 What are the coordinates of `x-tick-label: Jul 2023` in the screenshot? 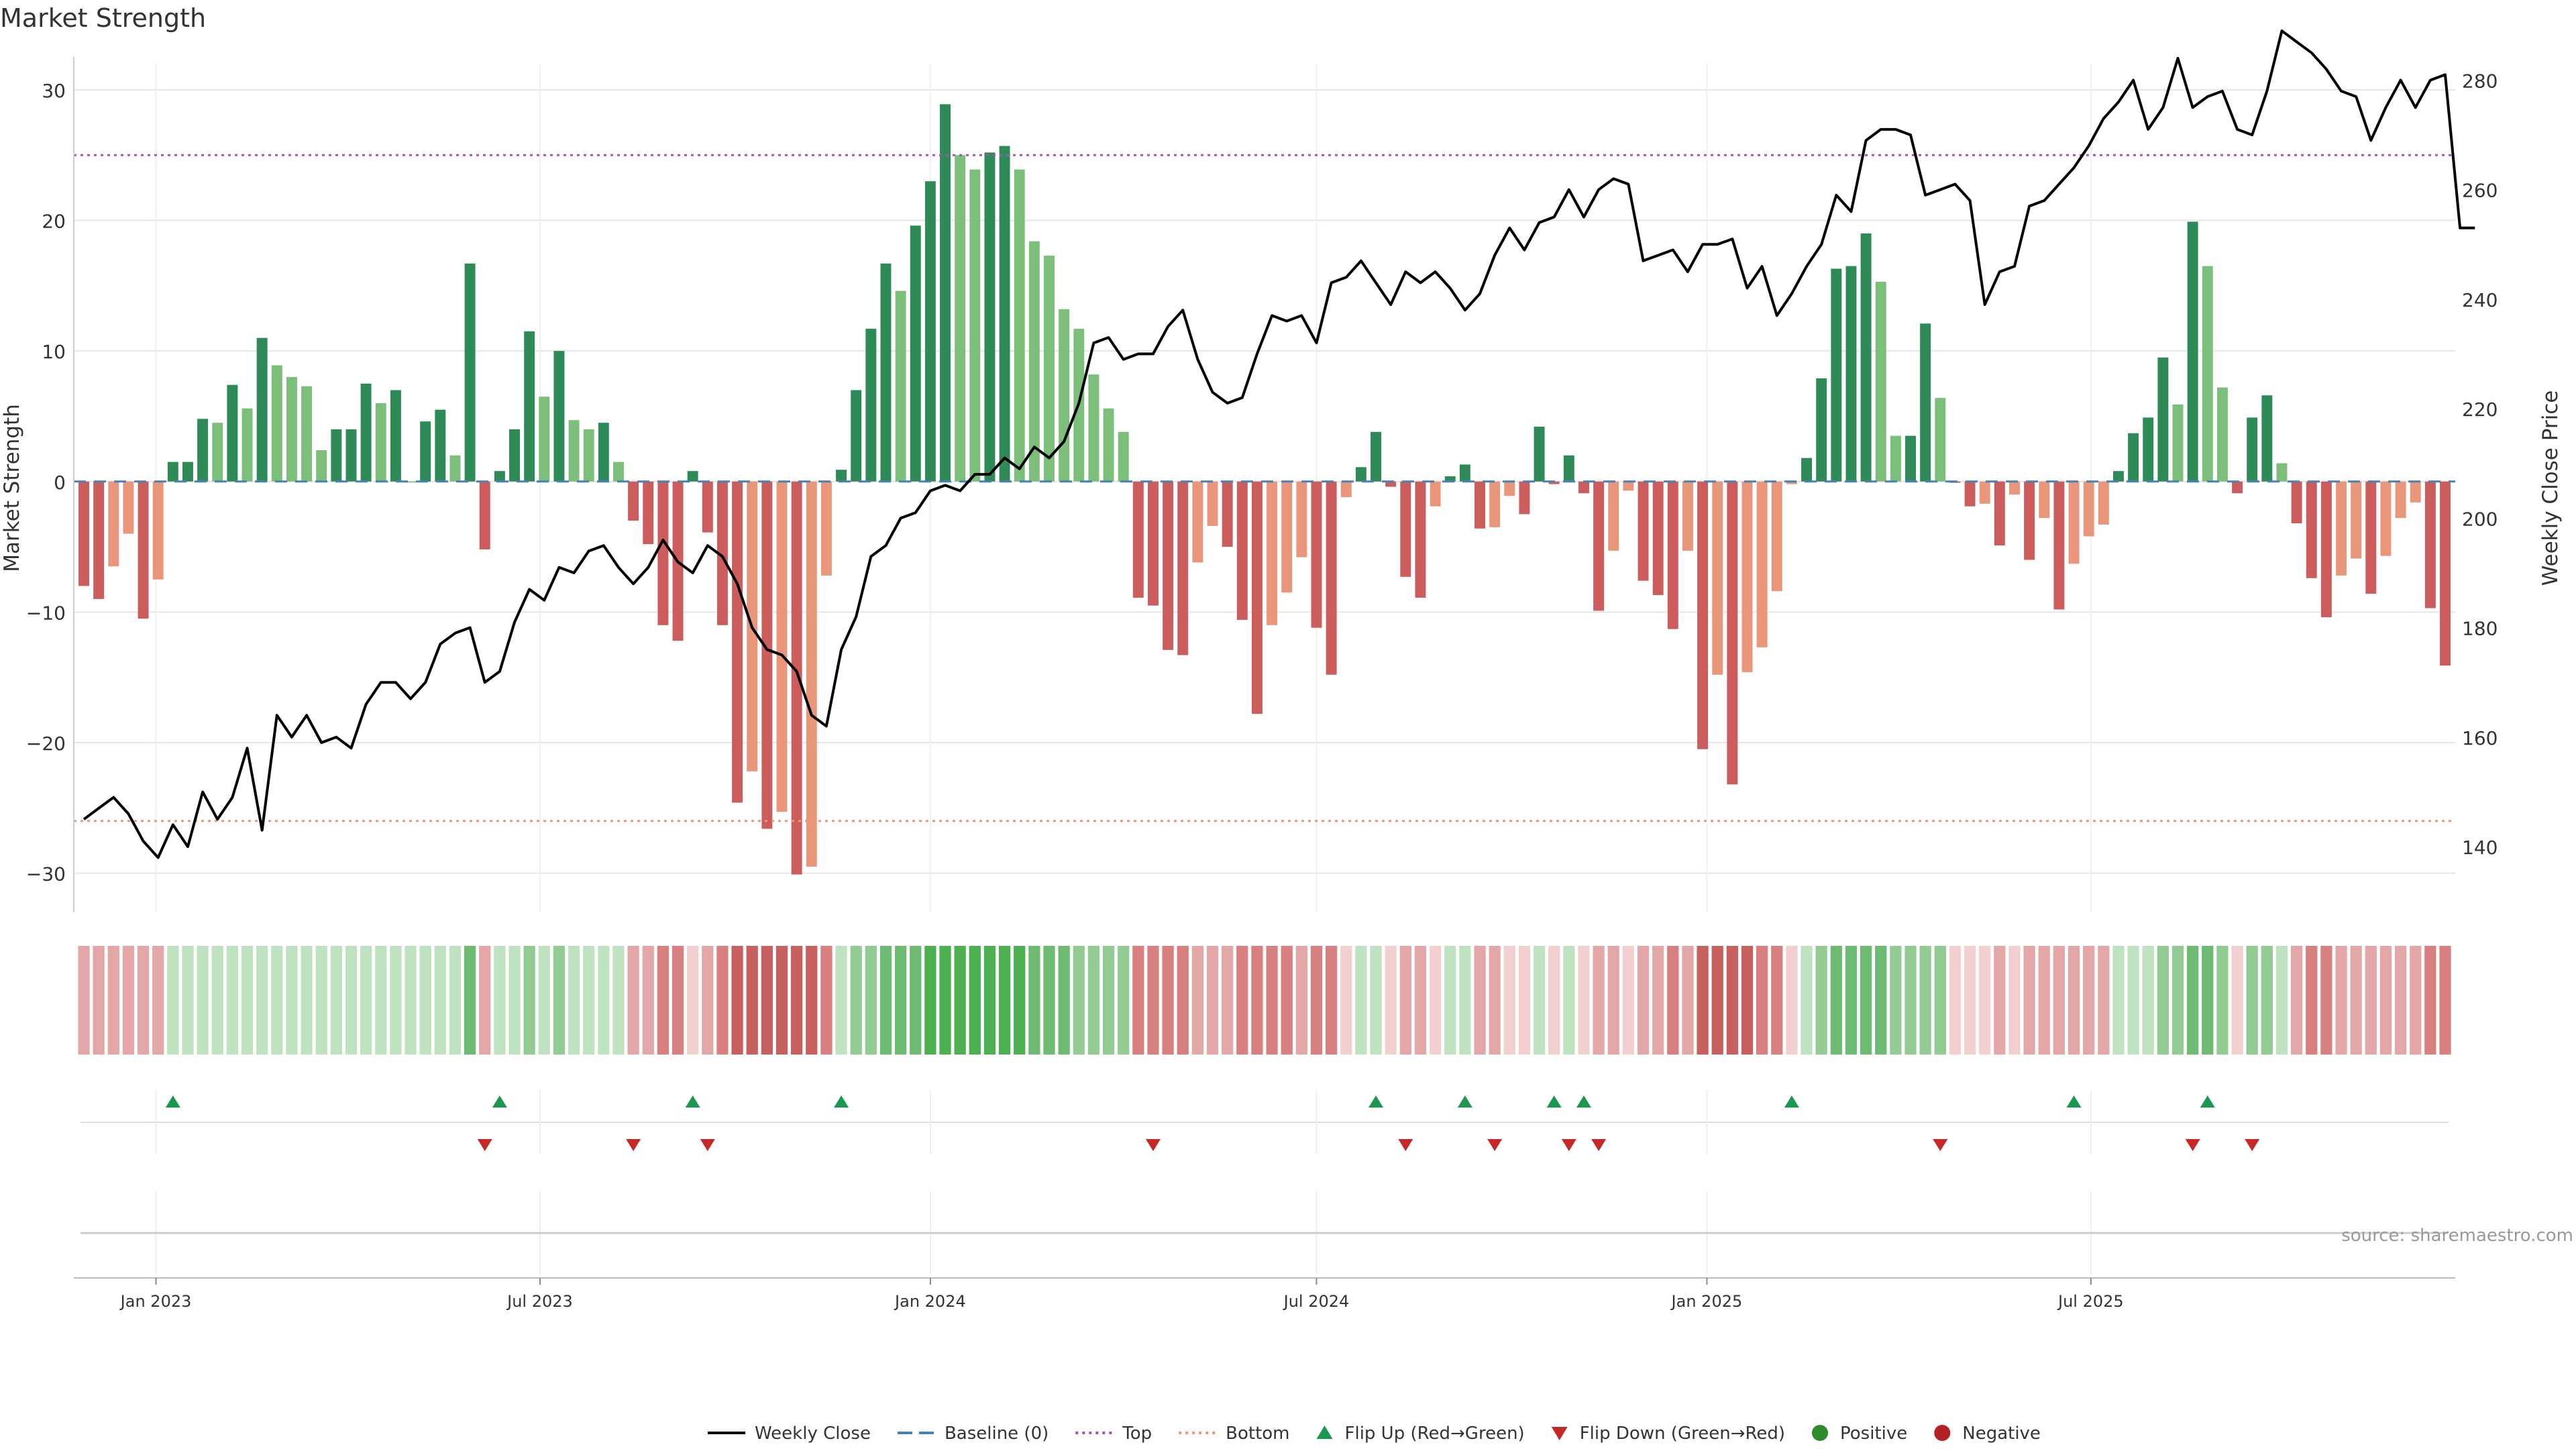 It's located at (539, 1301).